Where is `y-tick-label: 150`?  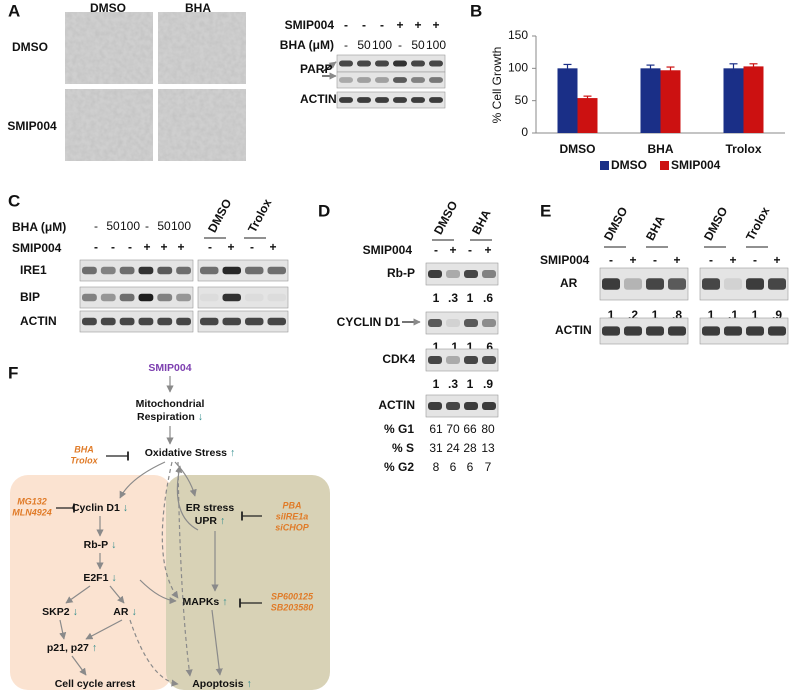
y-tick-label: 150 is located at coordinates (518, 35).